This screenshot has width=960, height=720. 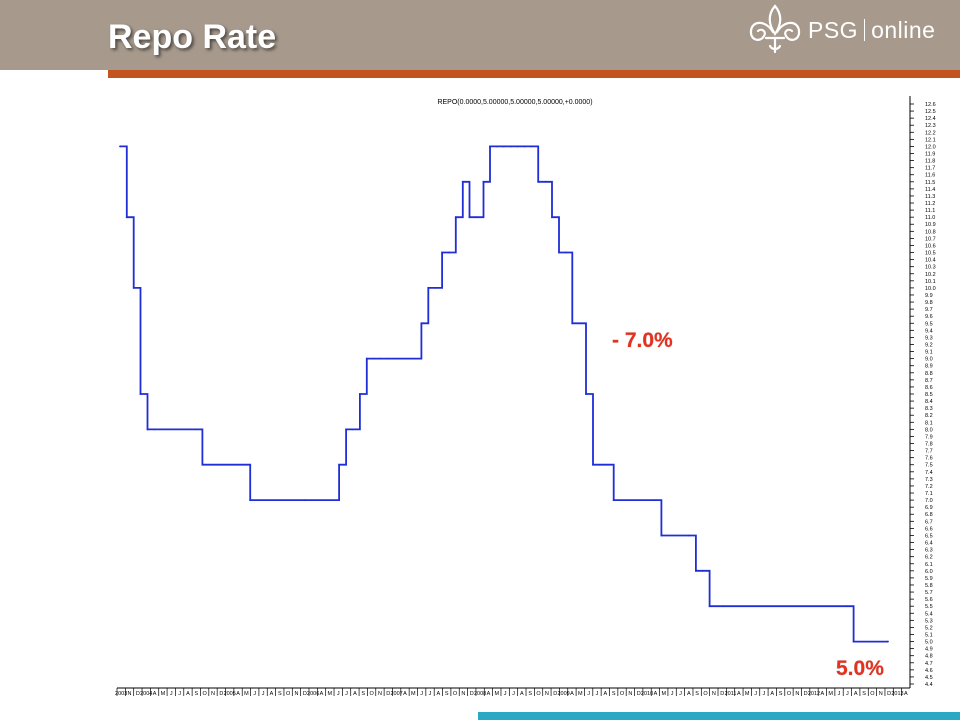 I want to click on y-tick-label: 4.5, so click(x=929, y=678).